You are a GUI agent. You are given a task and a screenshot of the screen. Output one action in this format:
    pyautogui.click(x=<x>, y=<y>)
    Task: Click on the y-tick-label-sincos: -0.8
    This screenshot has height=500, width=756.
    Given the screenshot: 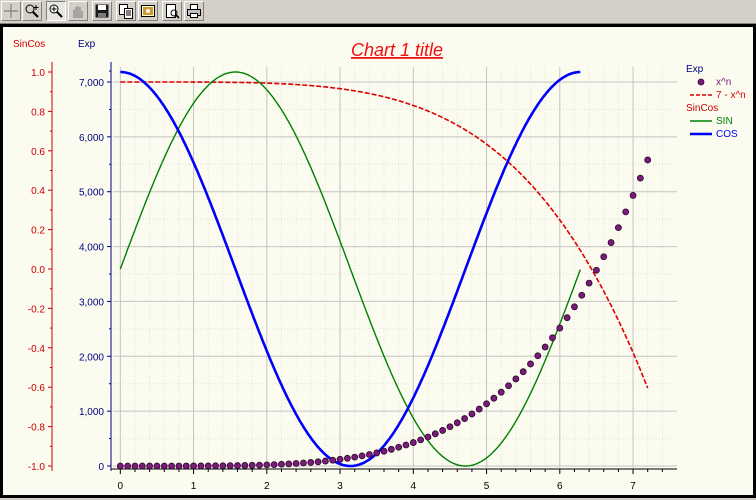 What is the action you would take?
    pyautogui.click(x=37, y=428)
    